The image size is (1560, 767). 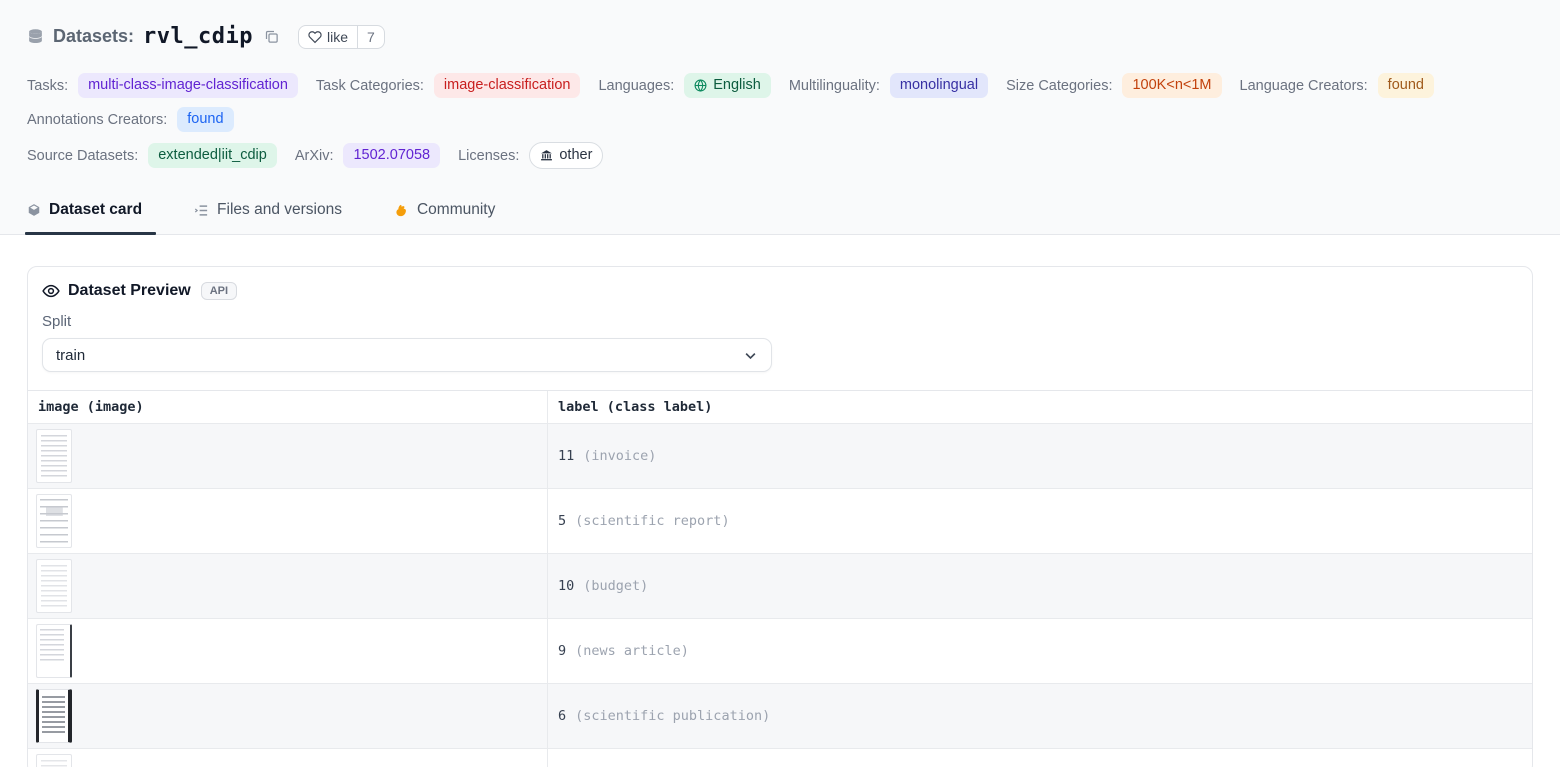 What do you see at coordinates (507, 85) in the screenshot?
I see `tag-image-classification: image-classification` at bounding box center [507, 85].